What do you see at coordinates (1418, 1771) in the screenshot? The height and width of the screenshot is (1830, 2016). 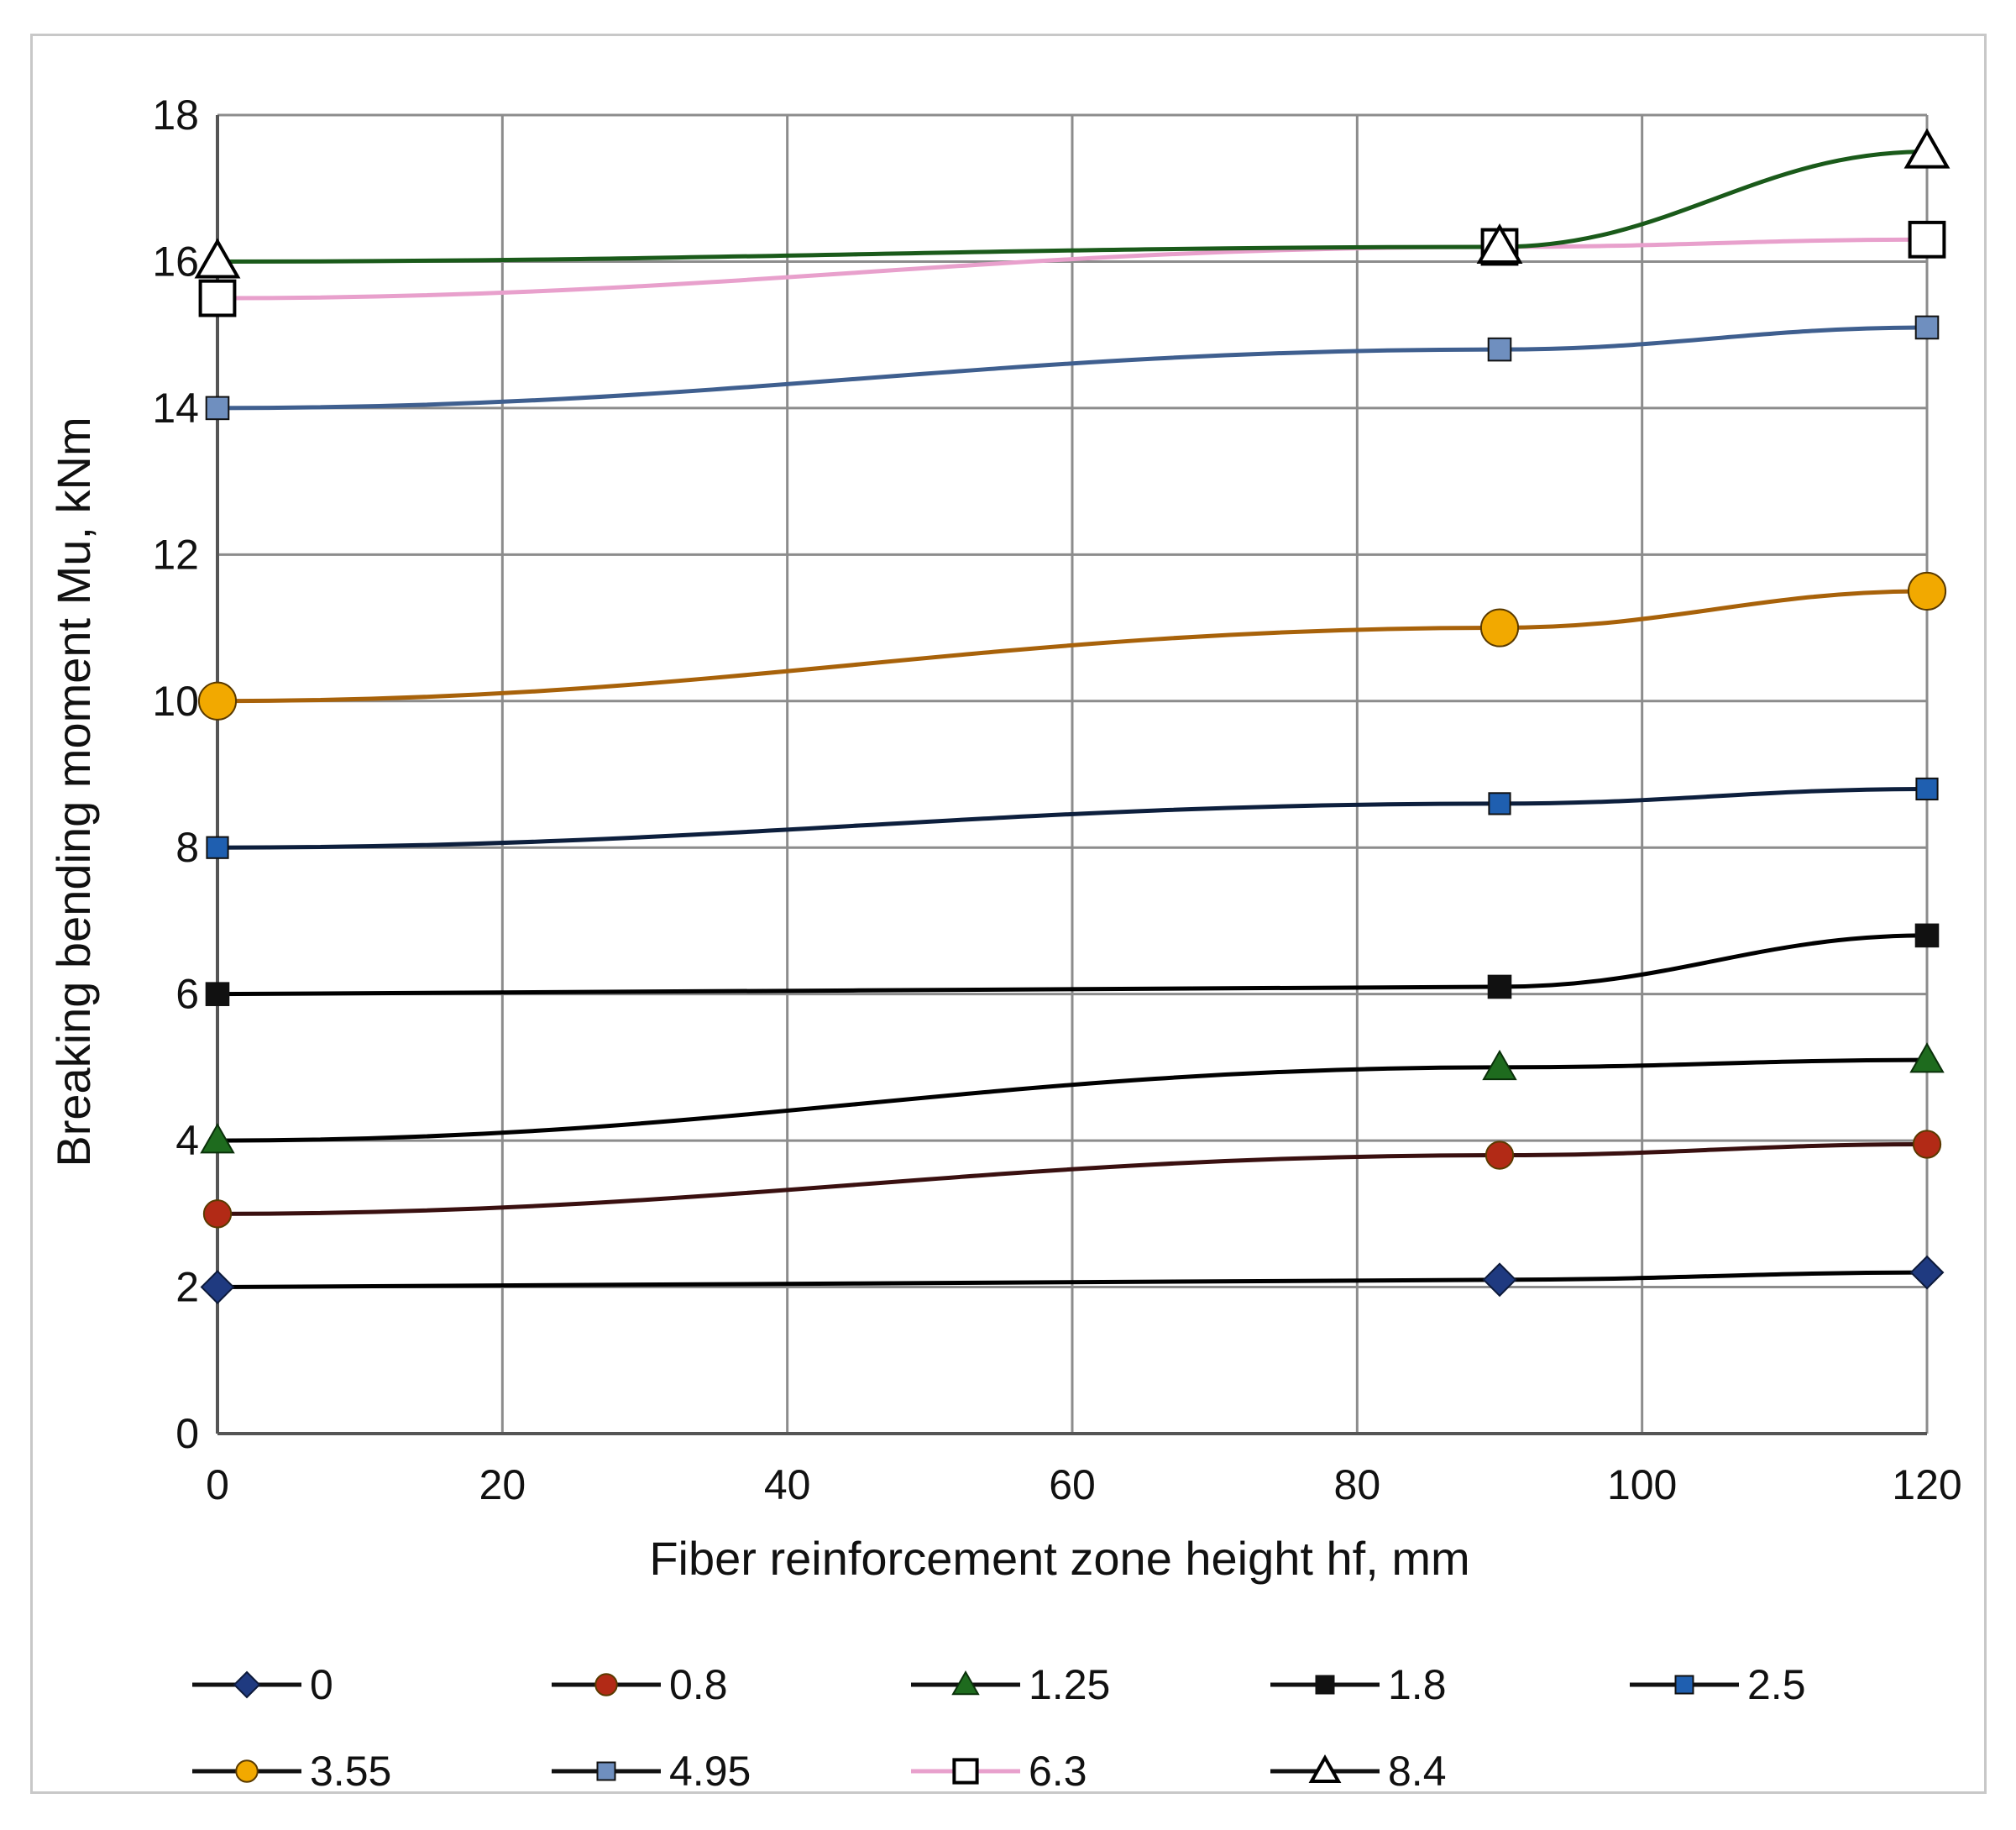 I see `legend-label: 8.4` at bounding box center [1418, 1771].